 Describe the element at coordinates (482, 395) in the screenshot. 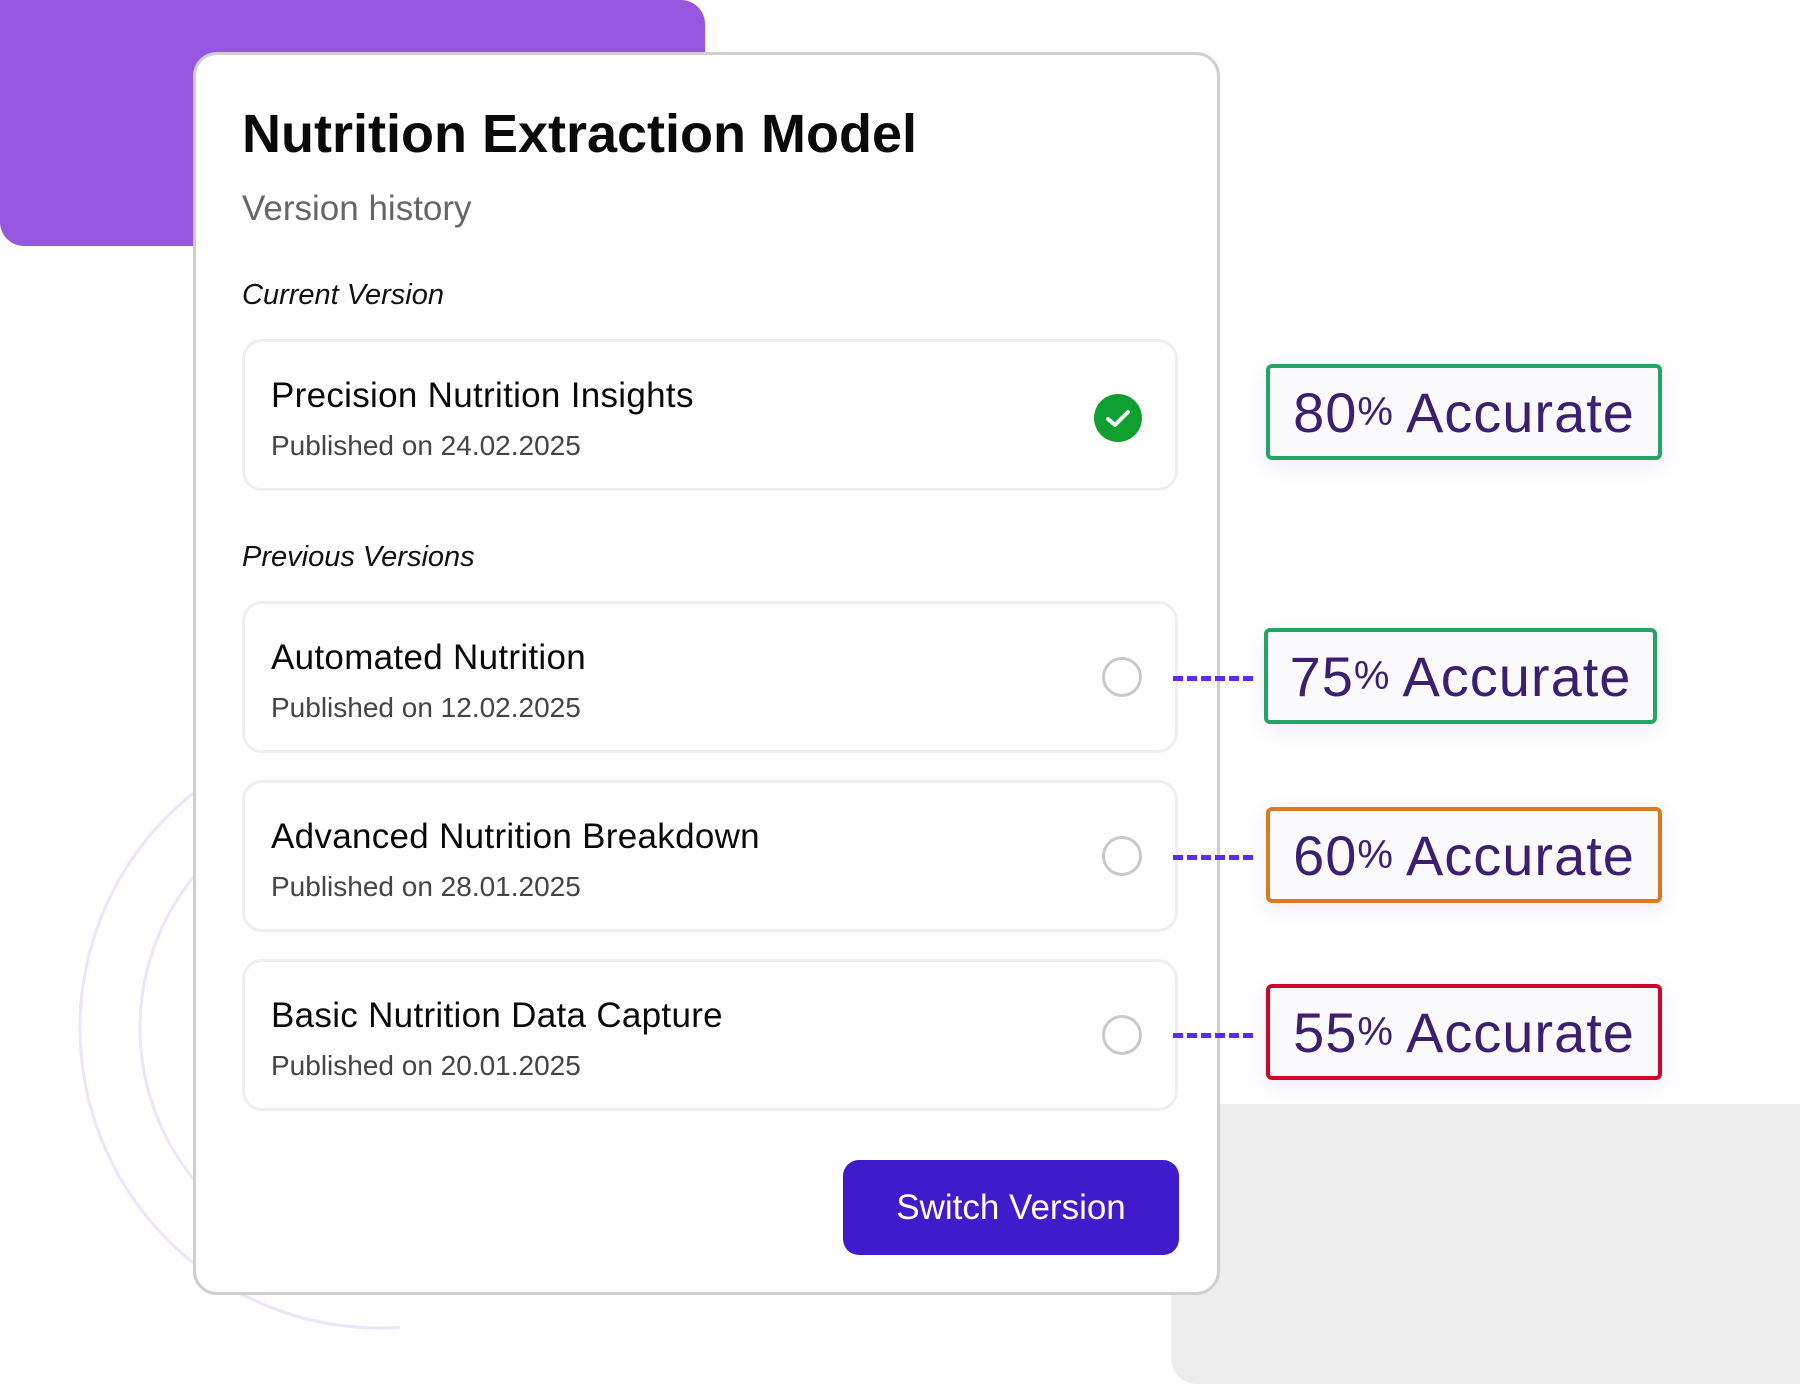

I see `version-name: Precision Nutrition Insights` at that location.